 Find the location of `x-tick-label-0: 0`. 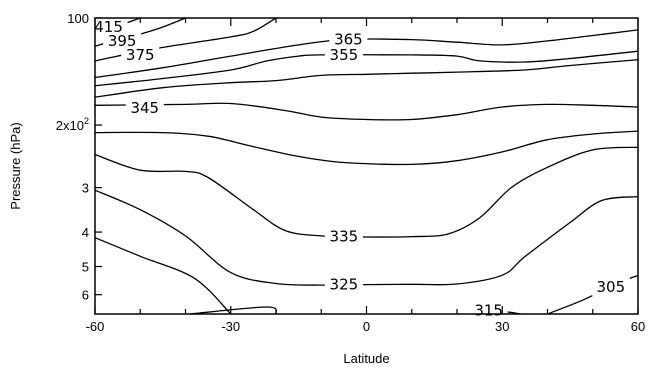

x-tick-label-0: 0 is located at coordinates (366, 326).